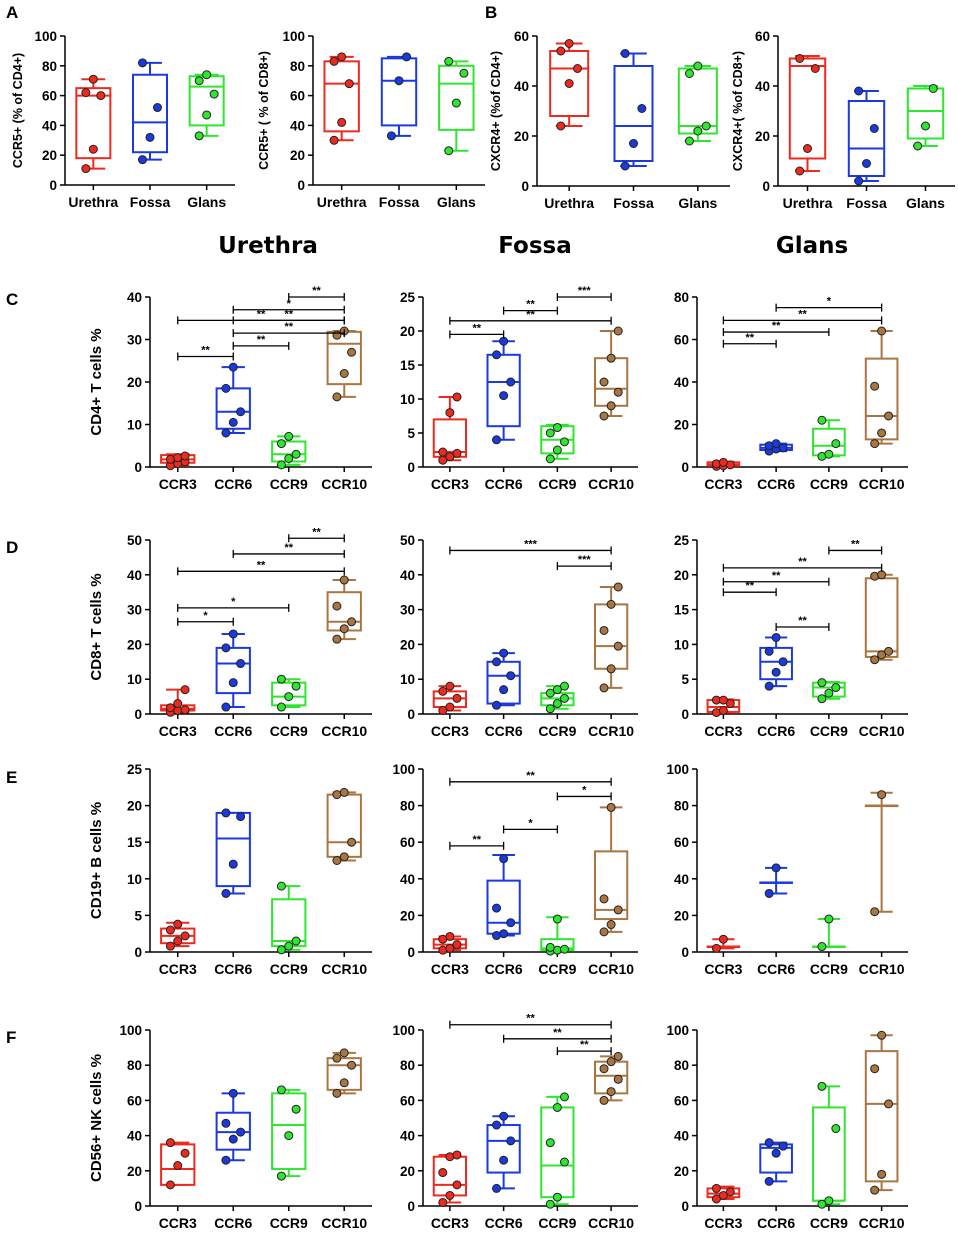  I want to click on panel-letter: D, so click(12, 547).